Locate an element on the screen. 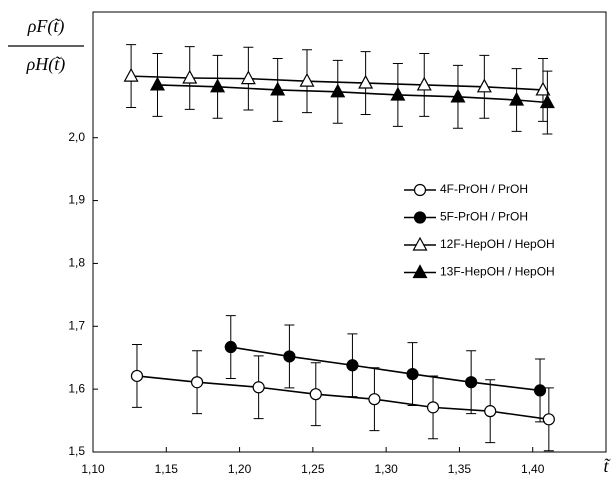  y-tick-label: 1,7 is located at coordinates (76, 325).